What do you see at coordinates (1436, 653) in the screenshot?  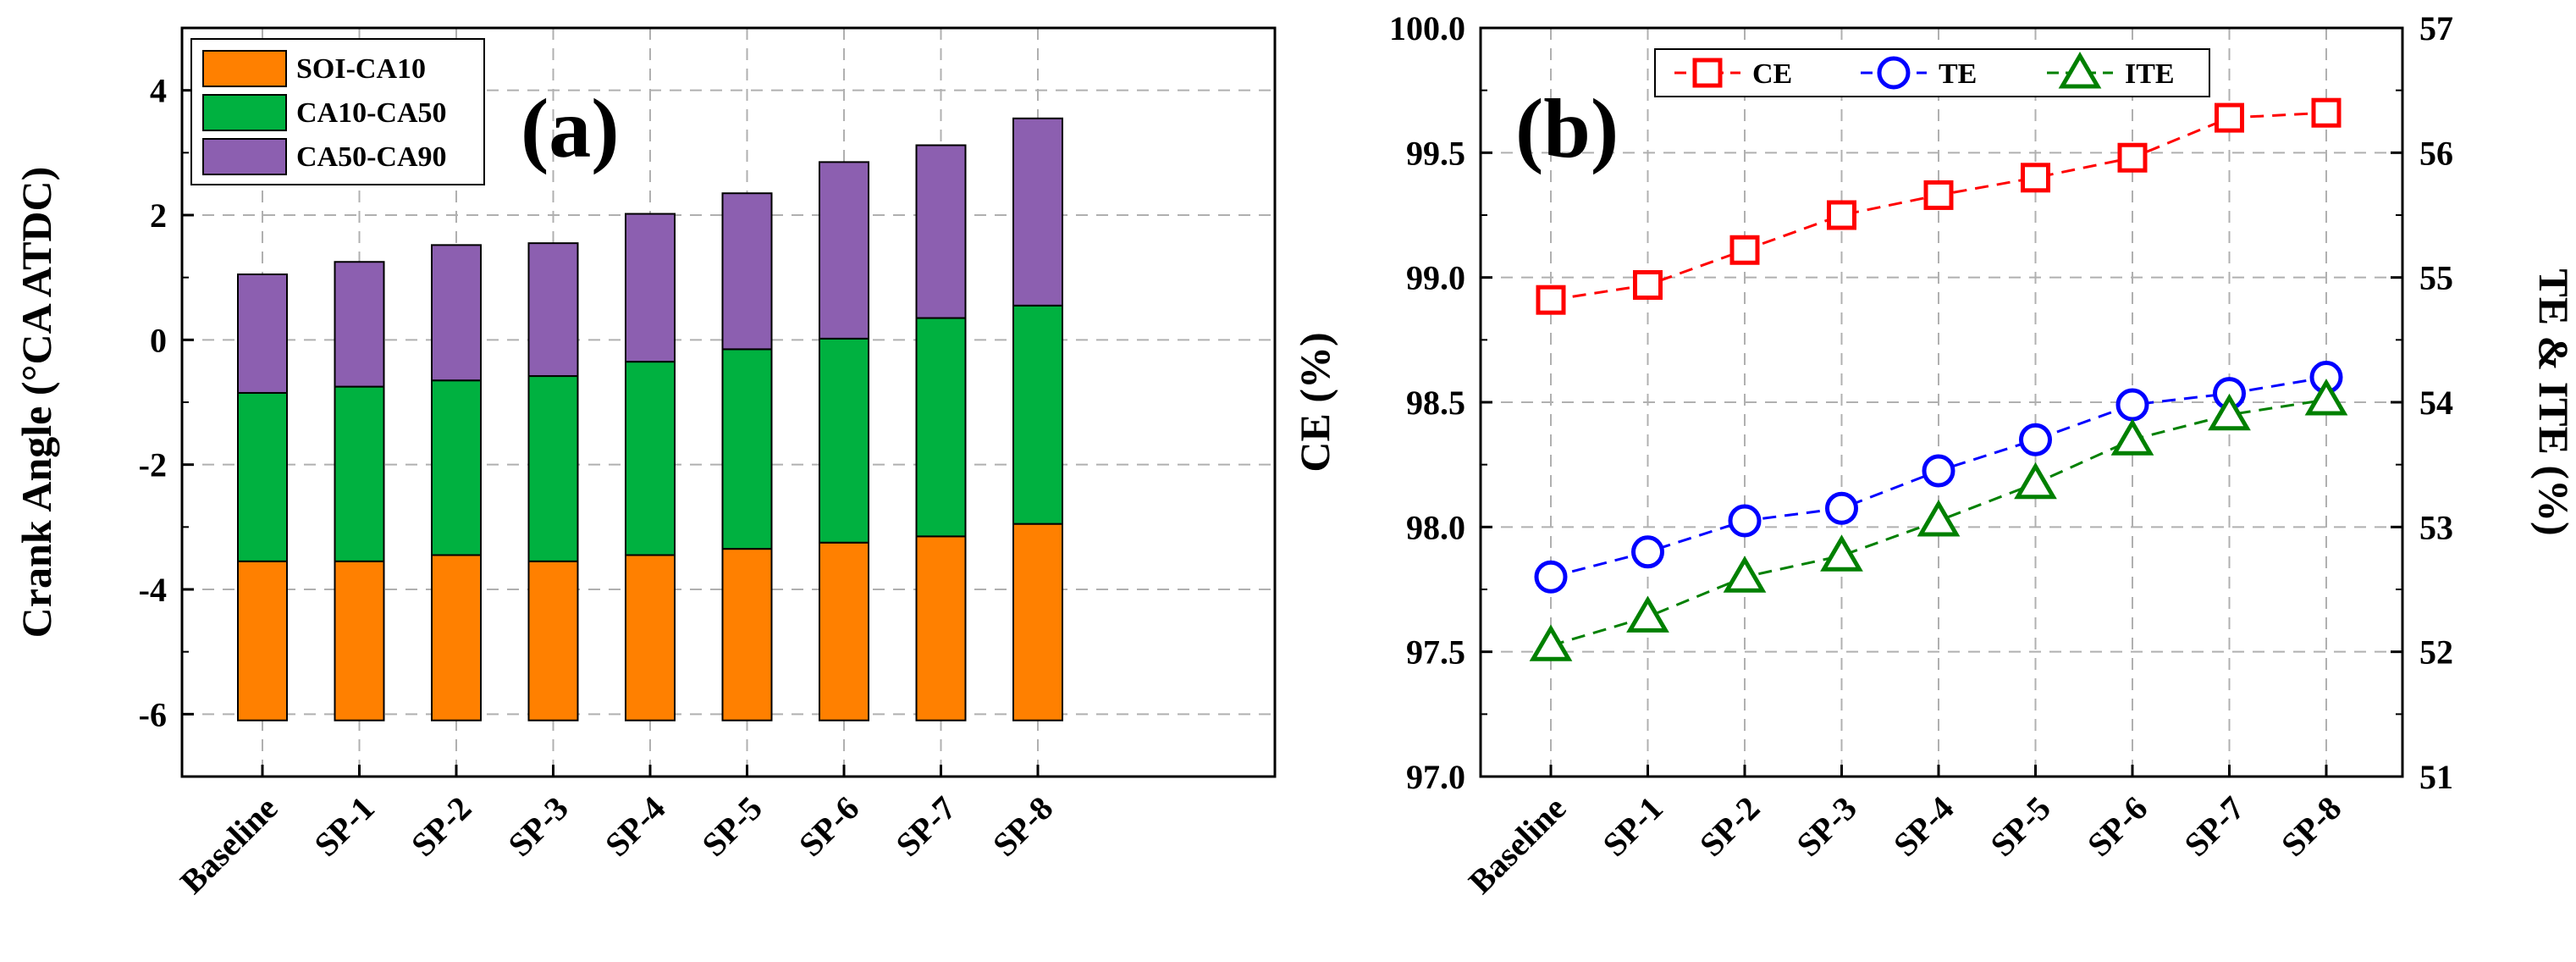 I see `y-left-tick-label: 97.5` at bounding box center [1436, 653].